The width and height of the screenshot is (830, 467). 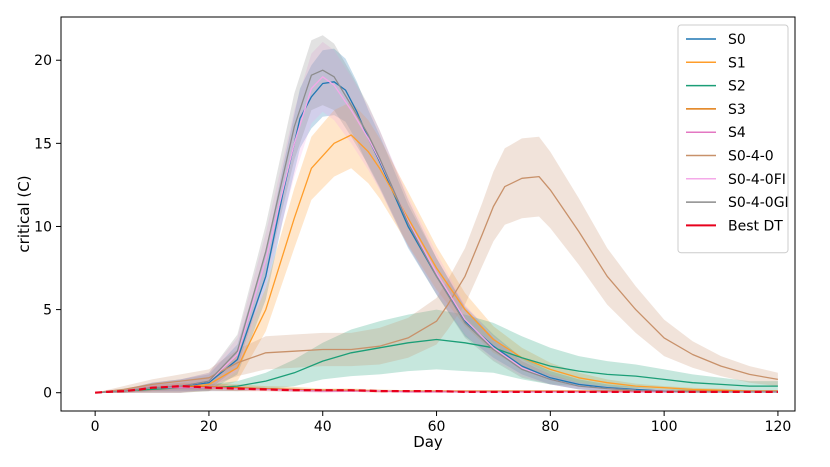 I want to click on y-tick-label: 20, so click(x=43, y=61).